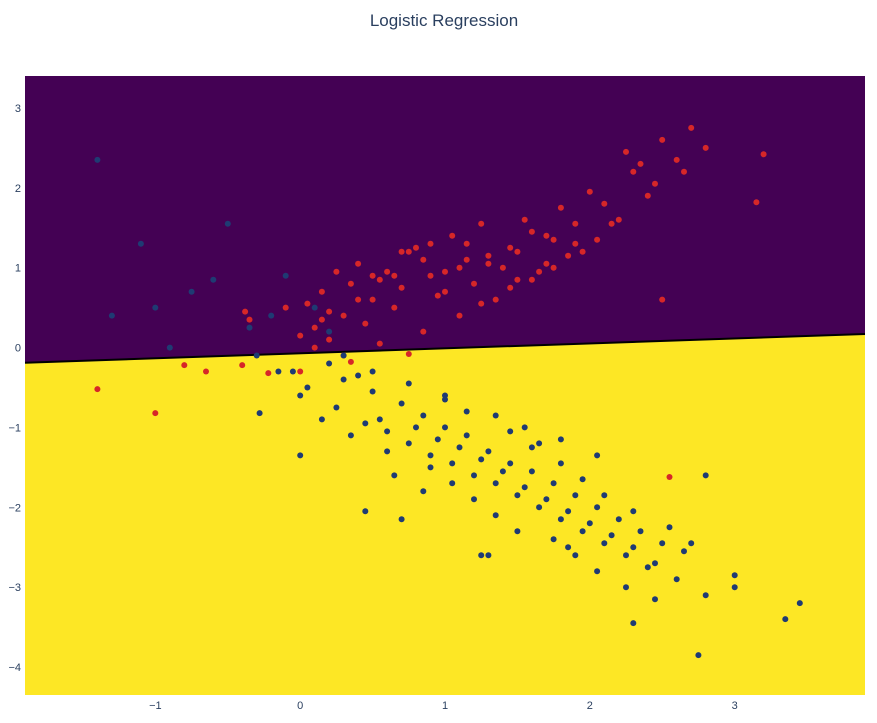 The image size is (877, 723). Describe the element at coordinates (445, 348) in the screenshot. I see `decision-boundary-line` at that location.